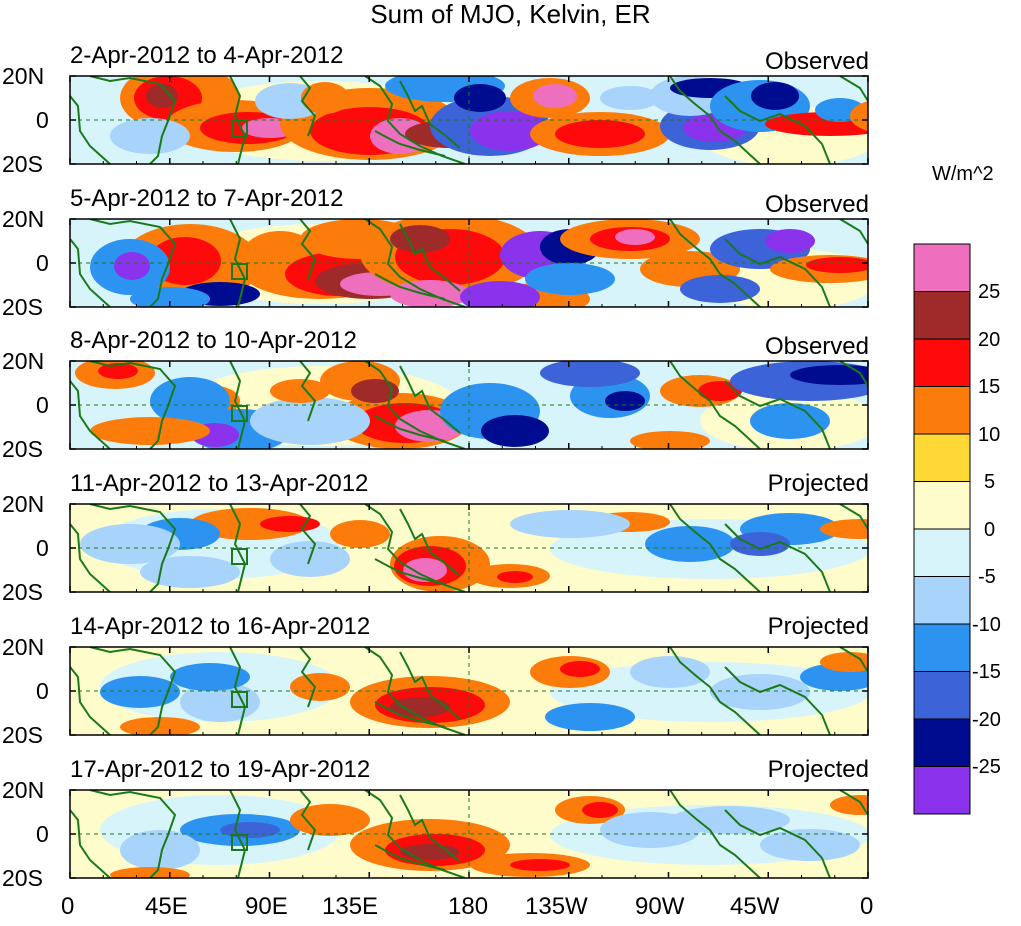  What do you see at coordinates (989, 387) in the screenshot?
I see `colorbar-label: 15` at bounding box center [989, 387].